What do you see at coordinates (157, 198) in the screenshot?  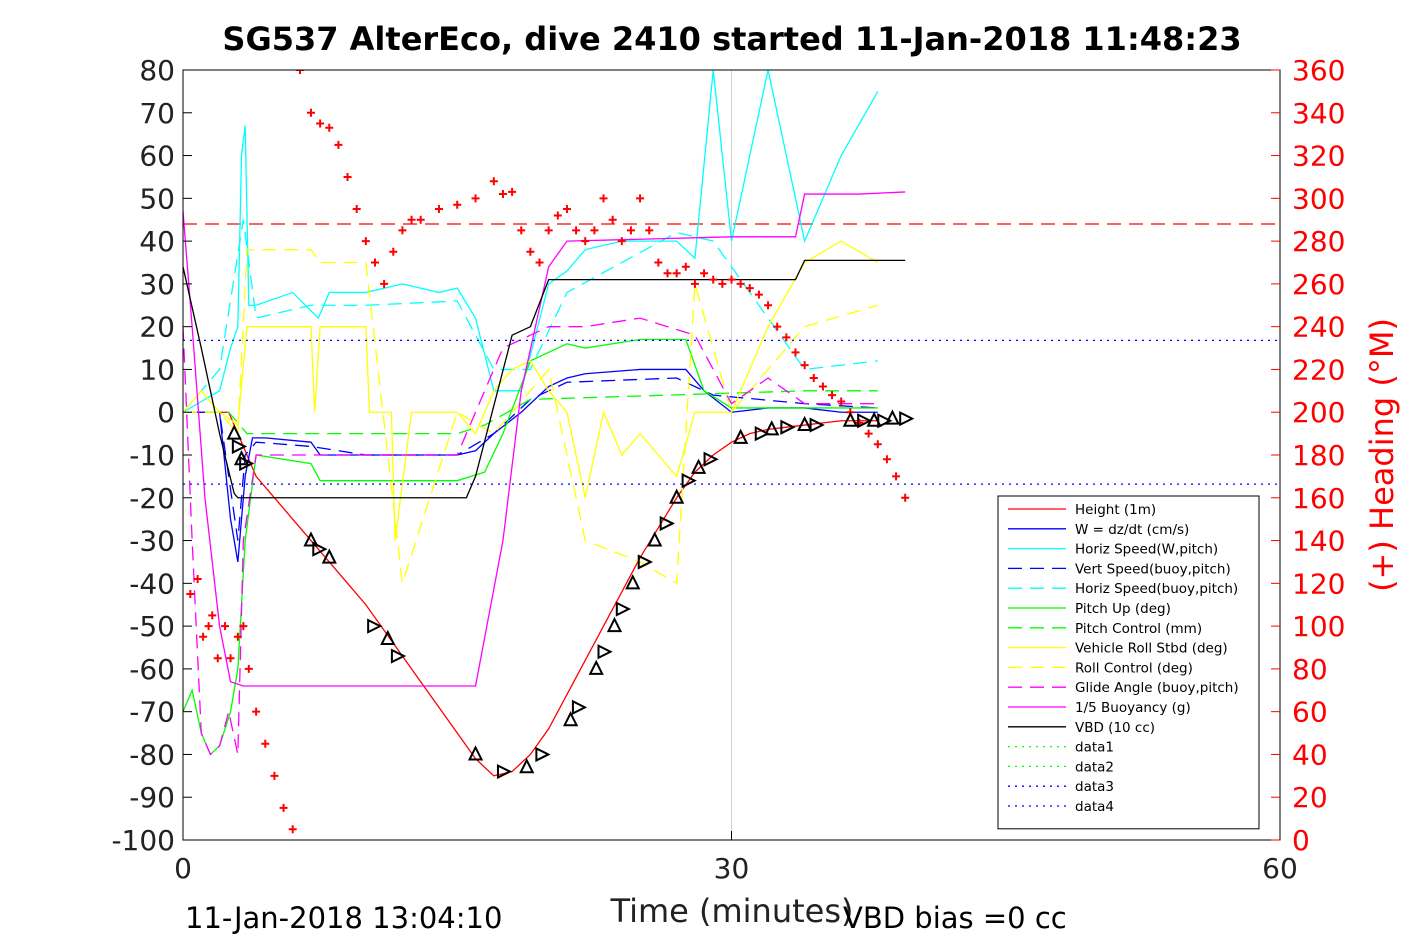 I see `y-tick-label: 50` at bounding box center [157, 198].